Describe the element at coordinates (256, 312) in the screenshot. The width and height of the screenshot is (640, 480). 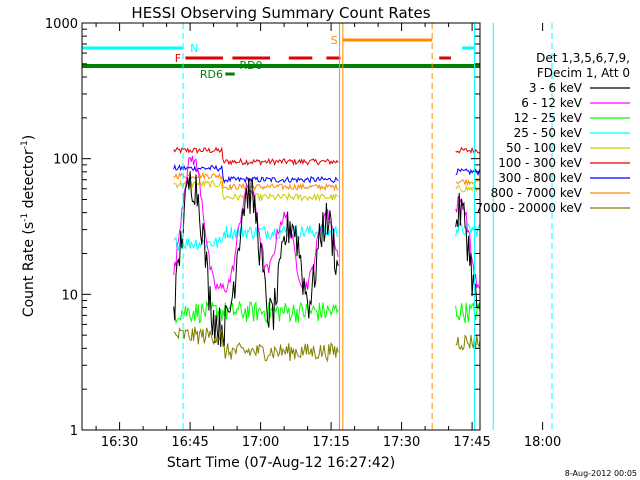
I see `trace-12-25-keV` at that location.